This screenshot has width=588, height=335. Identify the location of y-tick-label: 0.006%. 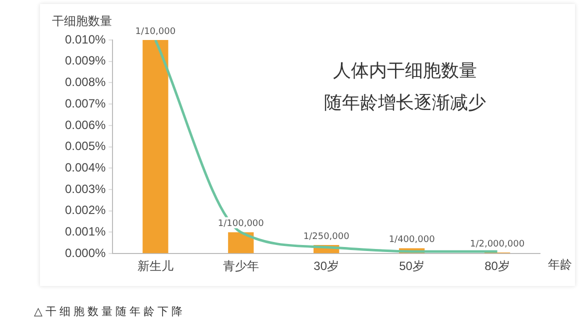
(85, 125).